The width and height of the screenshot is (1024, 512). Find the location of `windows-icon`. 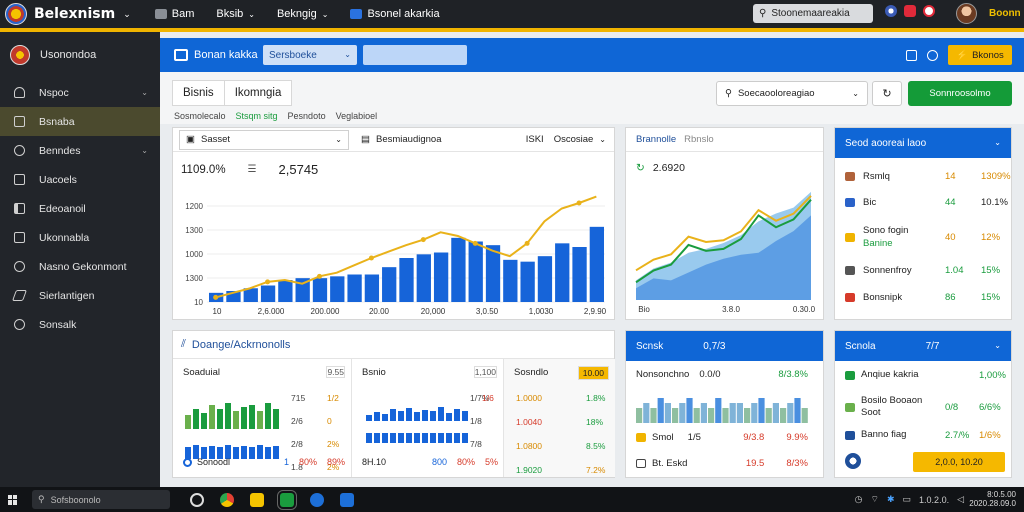

windows-icon is located at coordinates (13, 499).